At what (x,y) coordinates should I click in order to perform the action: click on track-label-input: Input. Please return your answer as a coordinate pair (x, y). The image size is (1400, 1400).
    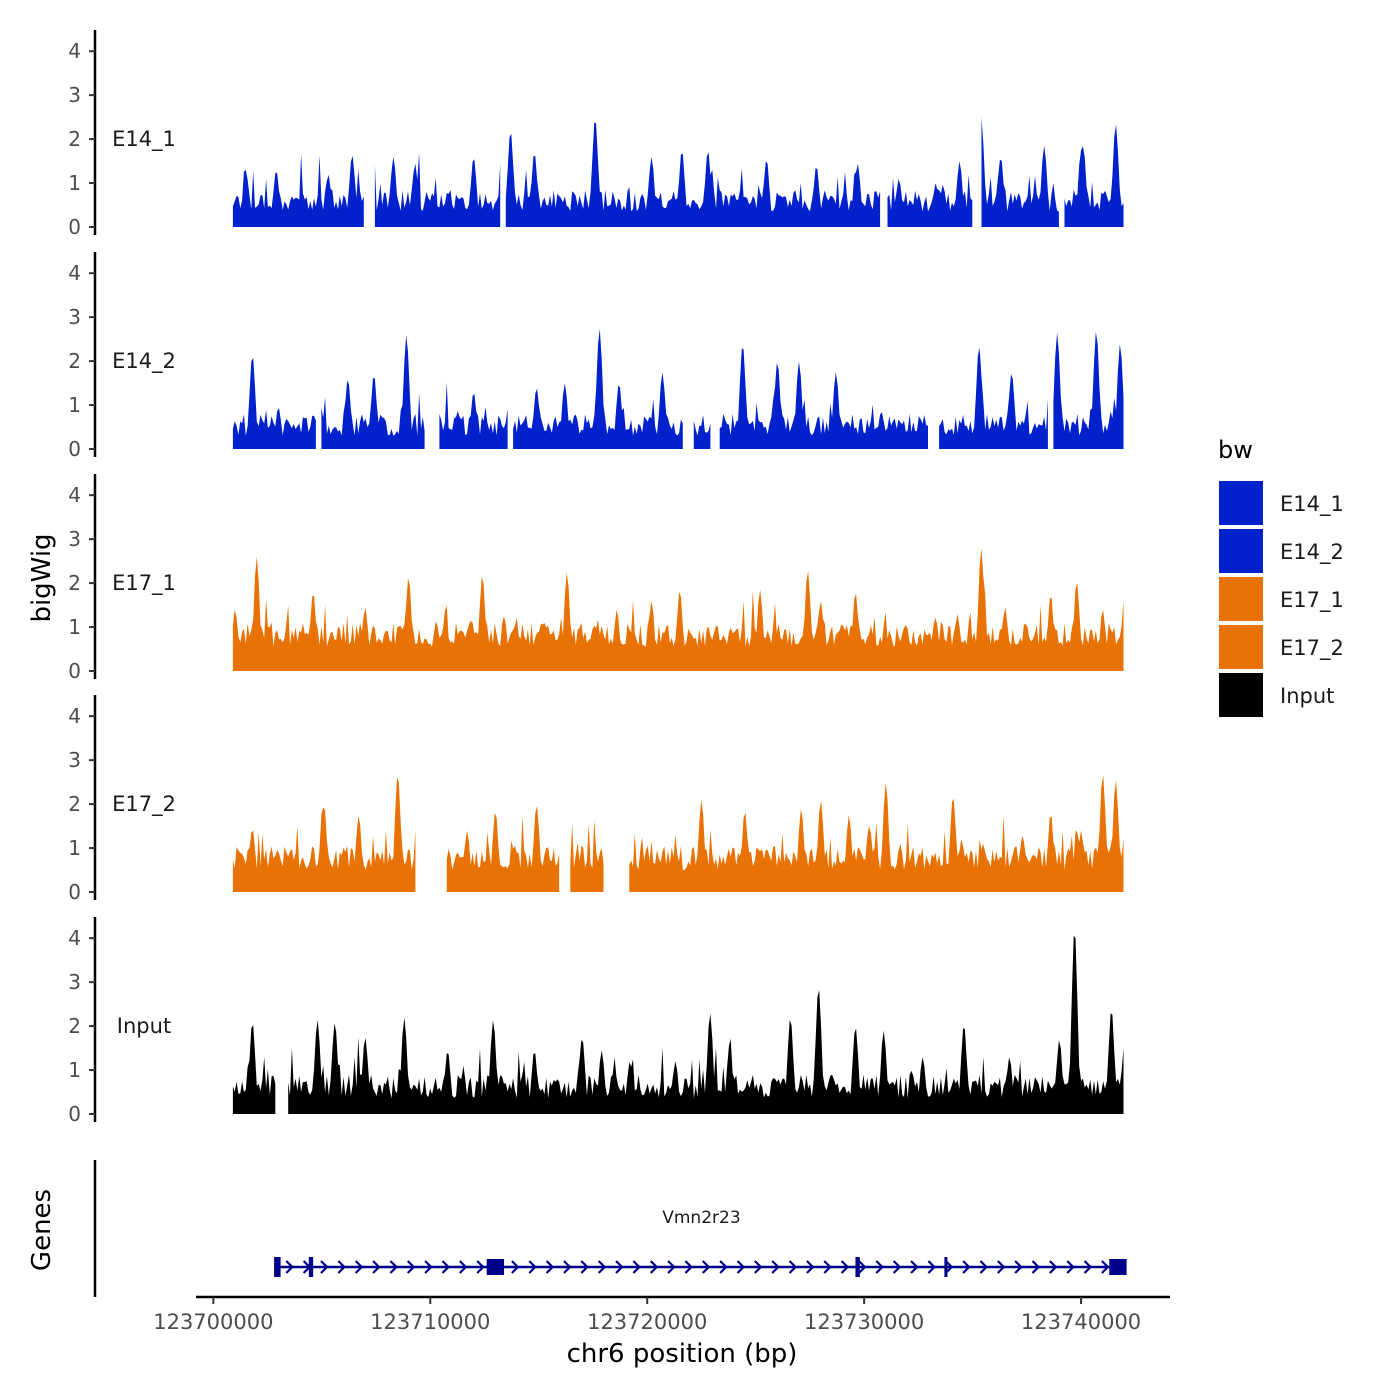
    Looking at the image, I should click on (144, 1026).